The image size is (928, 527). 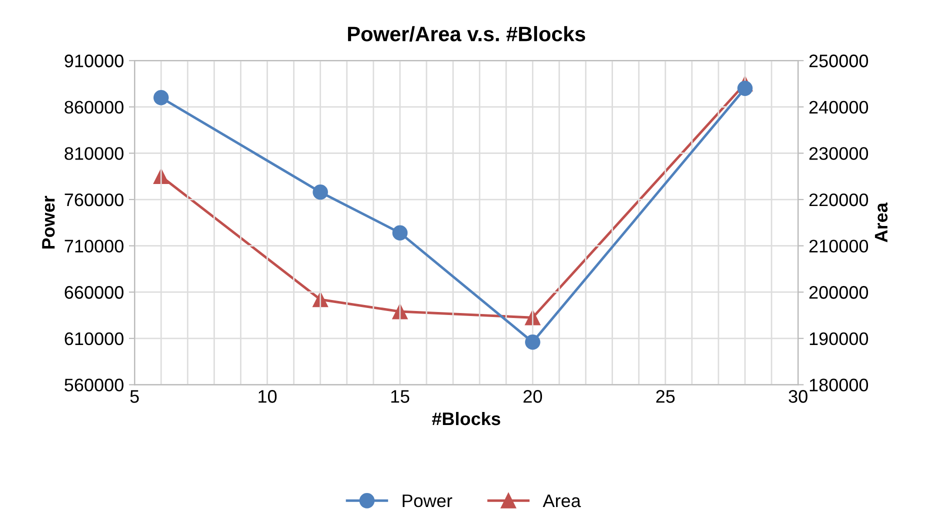 I want to click on y-tick-label: 610000, so click(x=94, y=339).